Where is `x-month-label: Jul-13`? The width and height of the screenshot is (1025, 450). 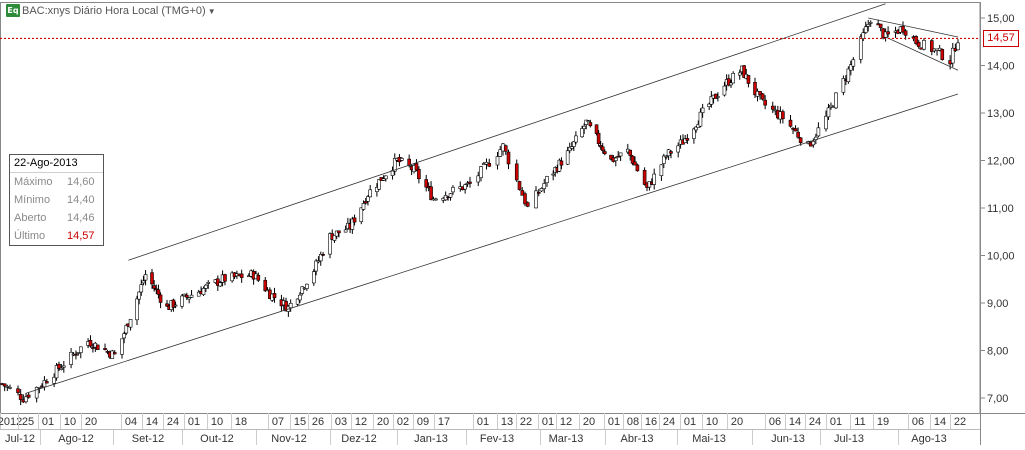 x-month-label: Jul-13 is located at coordinates (849, 439).